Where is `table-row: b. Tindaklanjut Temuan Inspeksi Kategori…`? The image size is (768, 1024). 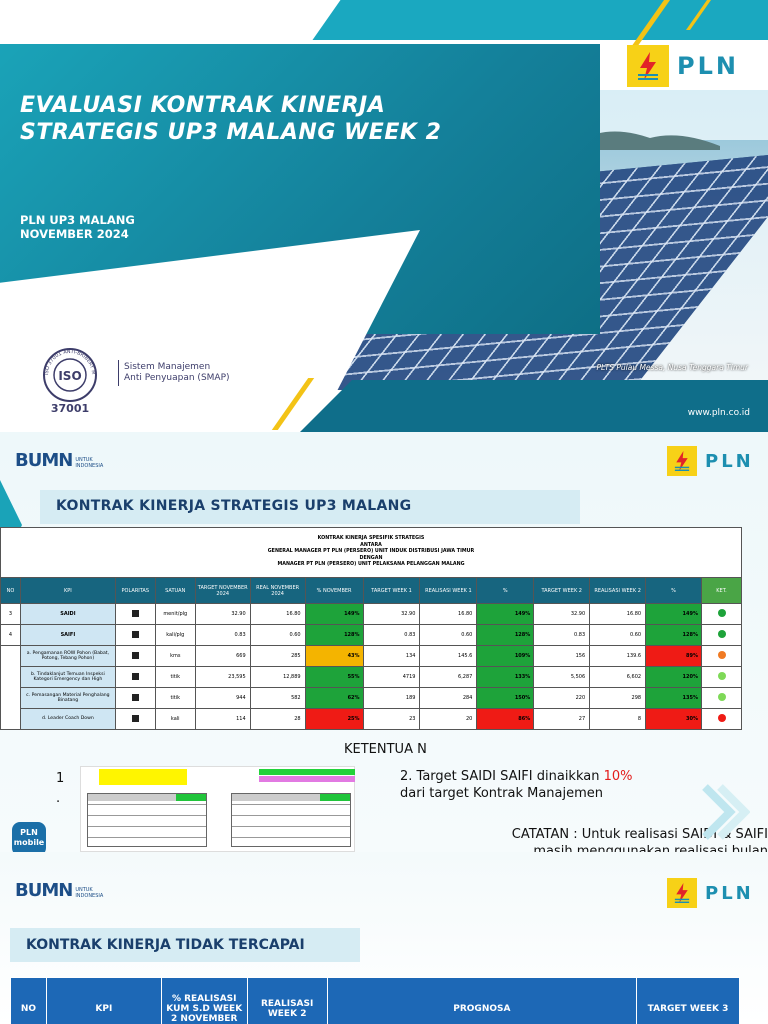 table-row: b. Tindaklanjut Temuan Inspeksi Kategori… is located at coordinates (371, 677).